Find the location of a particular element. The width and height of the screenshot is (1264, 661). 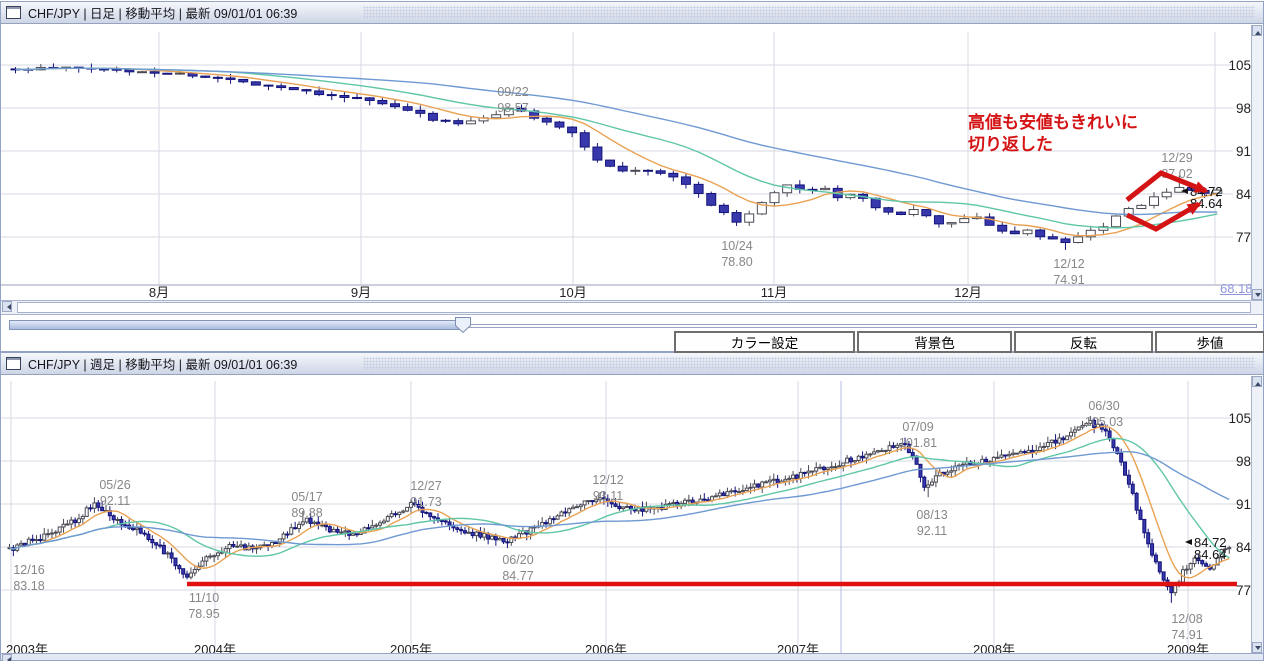

svg-text: 12/29 is located at coordinates (1176, 158).